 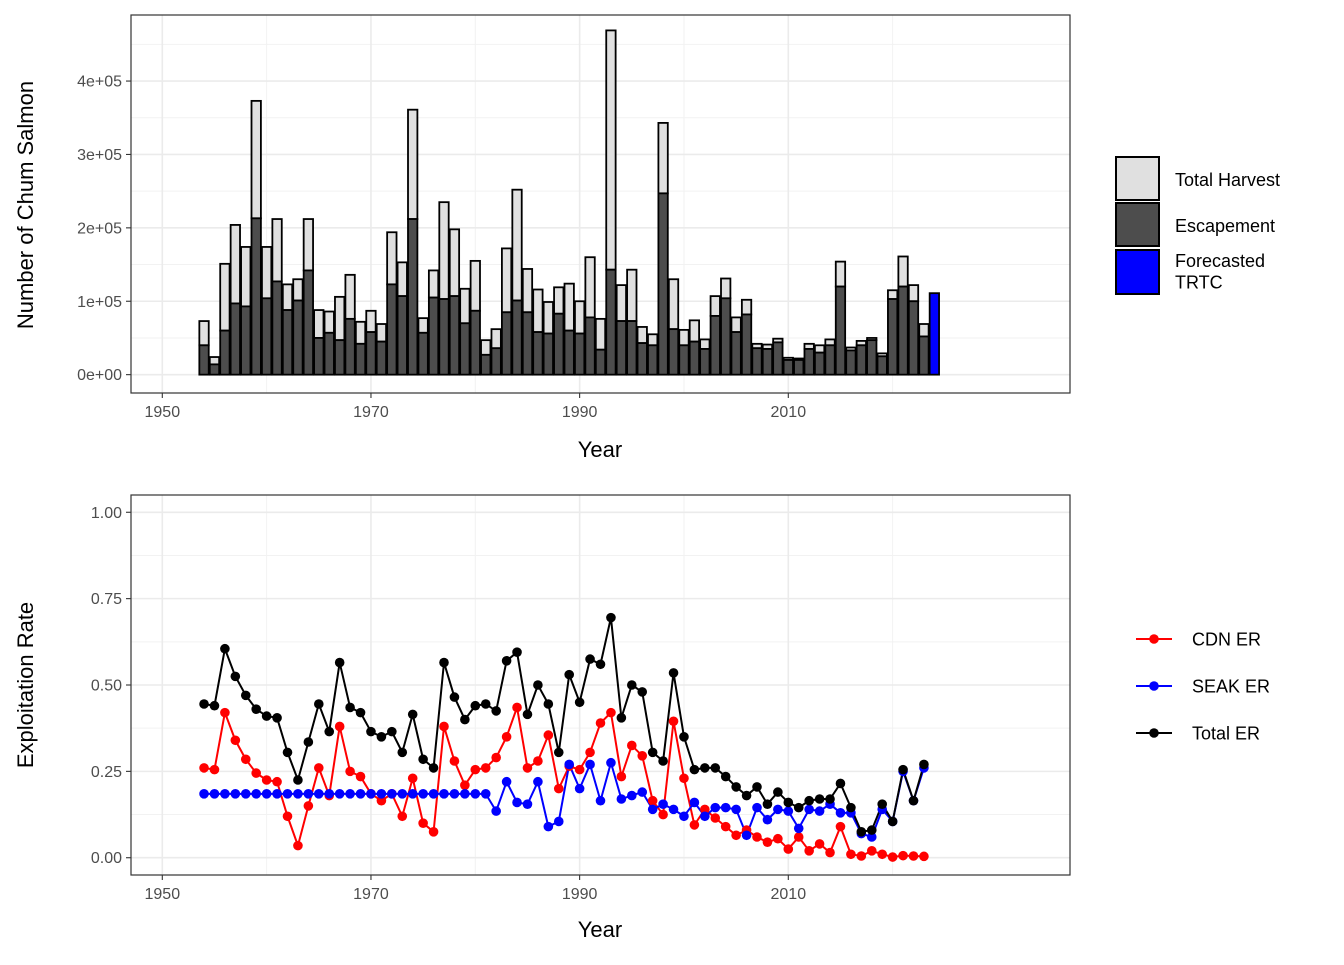 I want to click on top-x-axis-title: Year, so click(x=600, y=449).